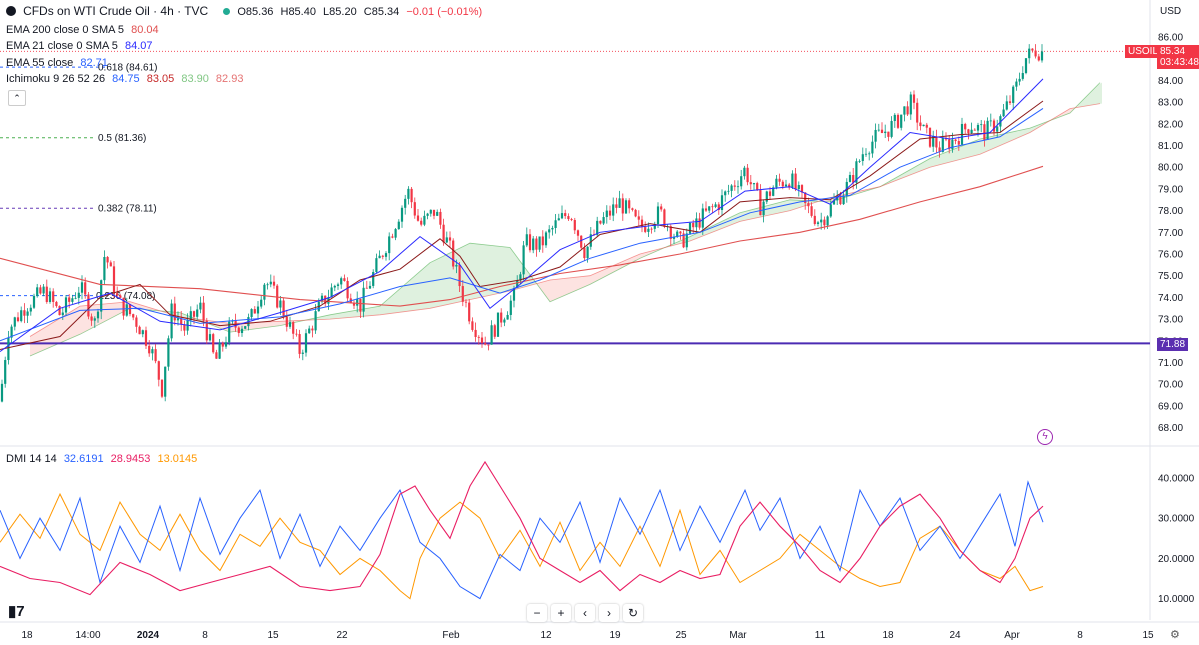  What do you see at coordinates (122, 138) in the screenshot?
I see `fib-label: 0.5 (81.36)` at bounding box center [122, 138].